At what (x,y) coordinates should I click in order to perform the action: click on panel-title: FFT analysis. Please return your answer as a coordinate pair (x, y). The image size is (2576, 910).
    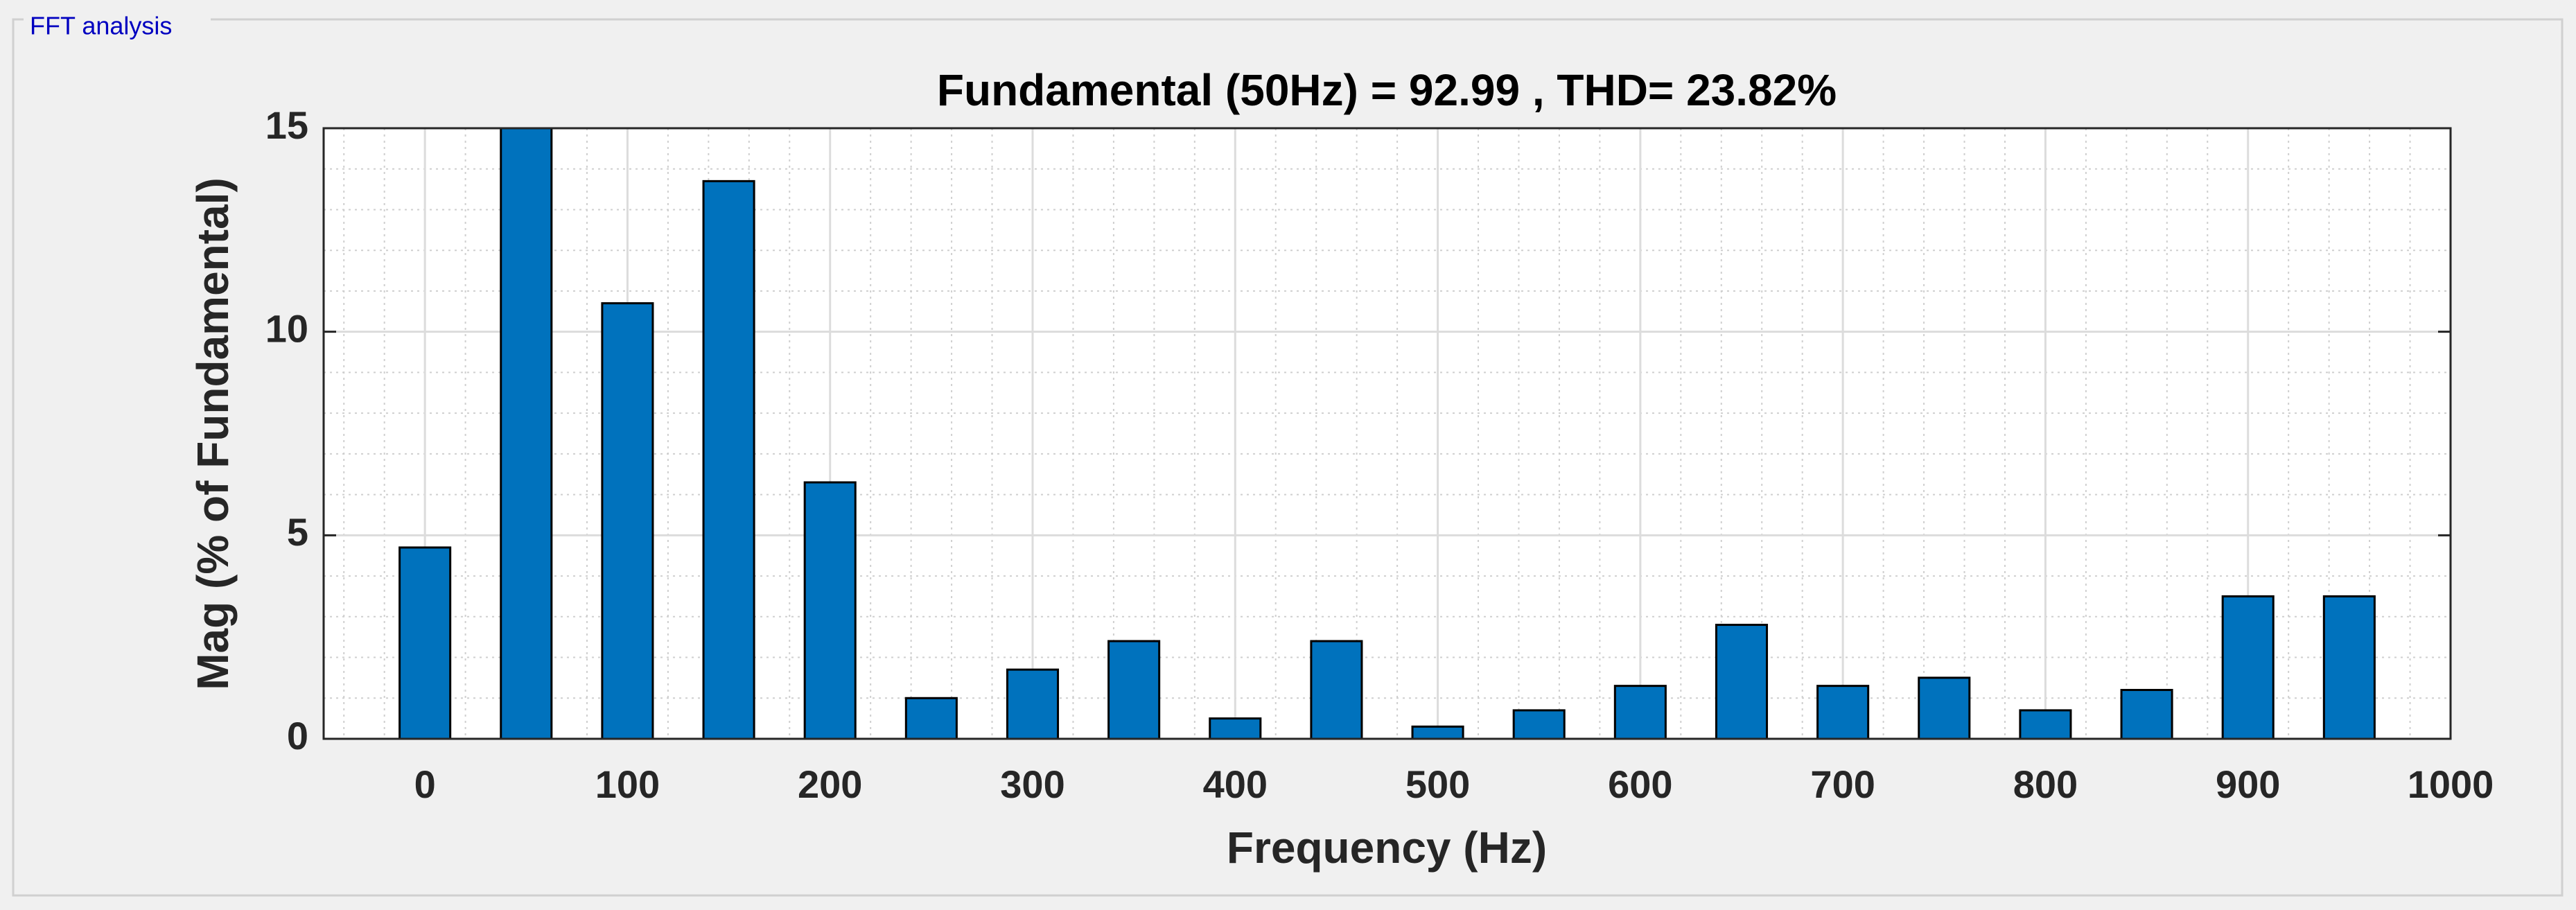
    Looking at the image, I should click on (101, 26).